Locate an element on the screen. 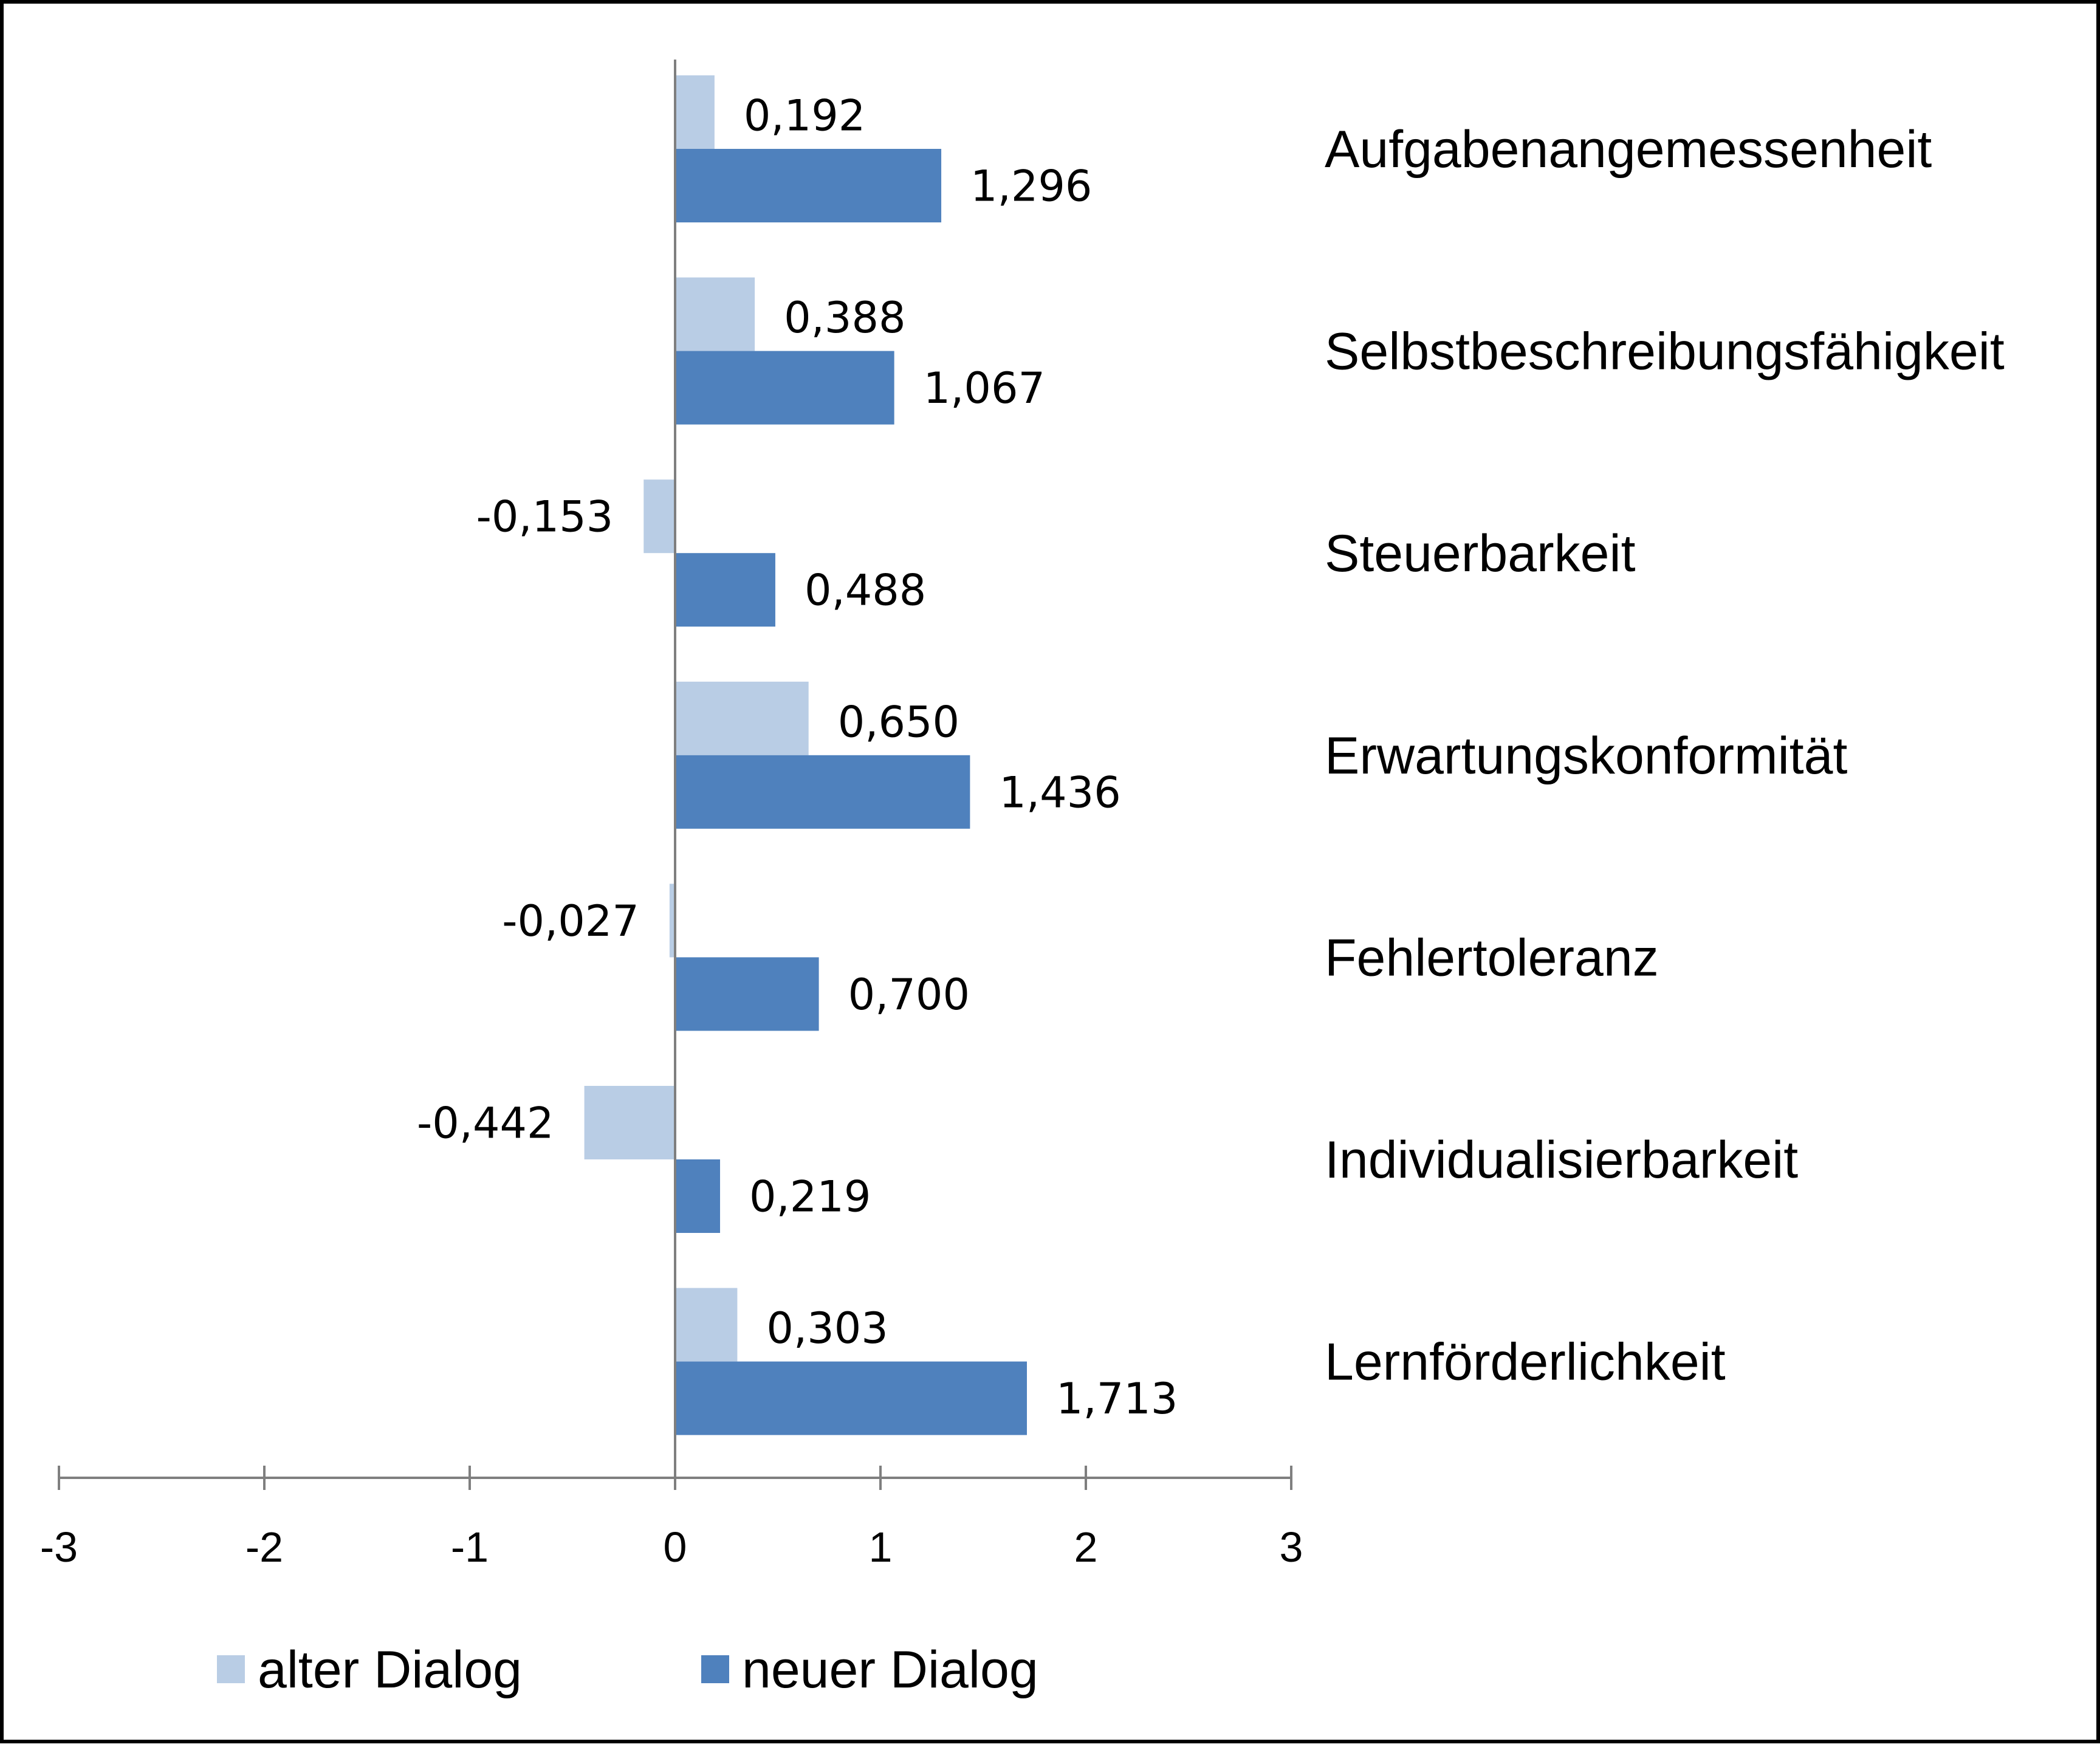 The image size is (2100, 1747). category-label-selbstbeschreibungsf-higkeit: Selbstbeschreibungsfähigkeit is located at coordinates (1665, 352).